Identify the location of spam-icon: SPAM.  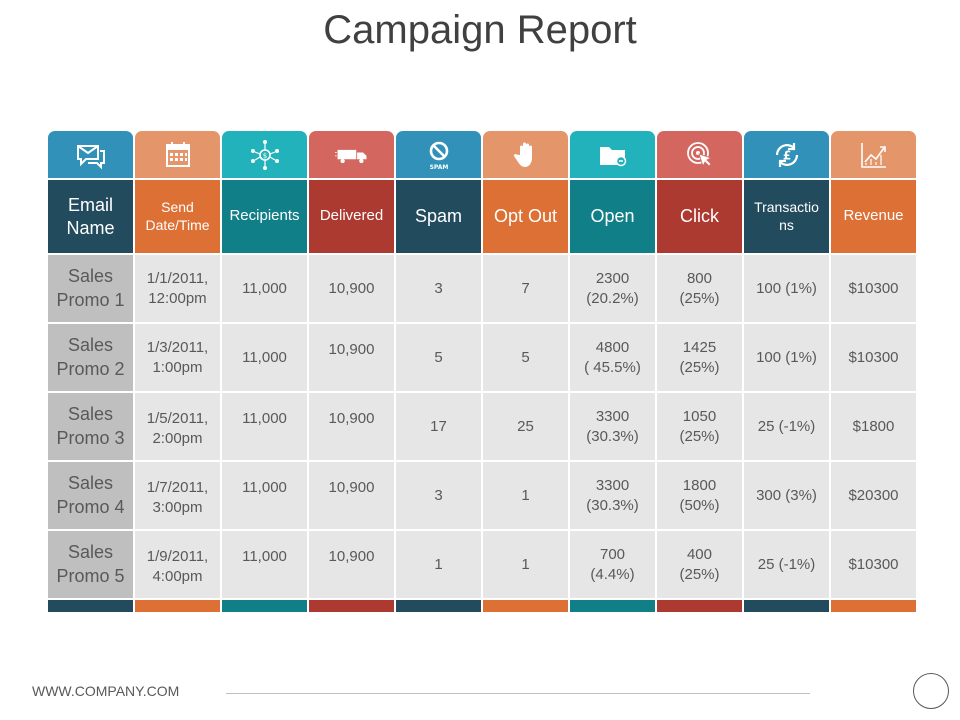
(438, 154).